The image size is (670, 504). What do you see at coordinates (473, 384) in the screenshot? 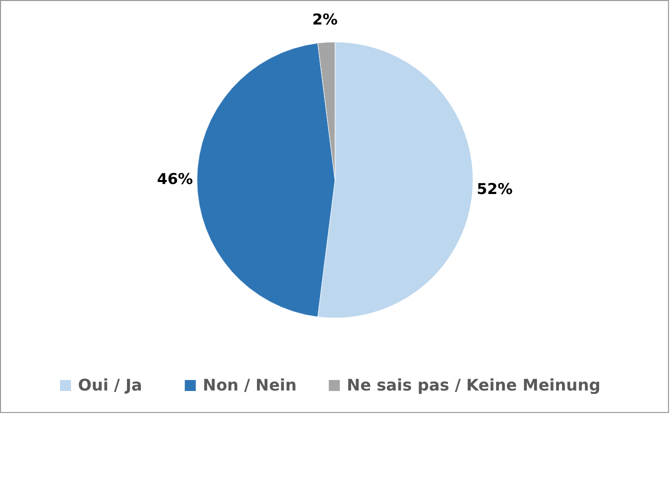
I see `legend-label: Ne sais pas / Keine Meinung` at bounding box center [473, 384].